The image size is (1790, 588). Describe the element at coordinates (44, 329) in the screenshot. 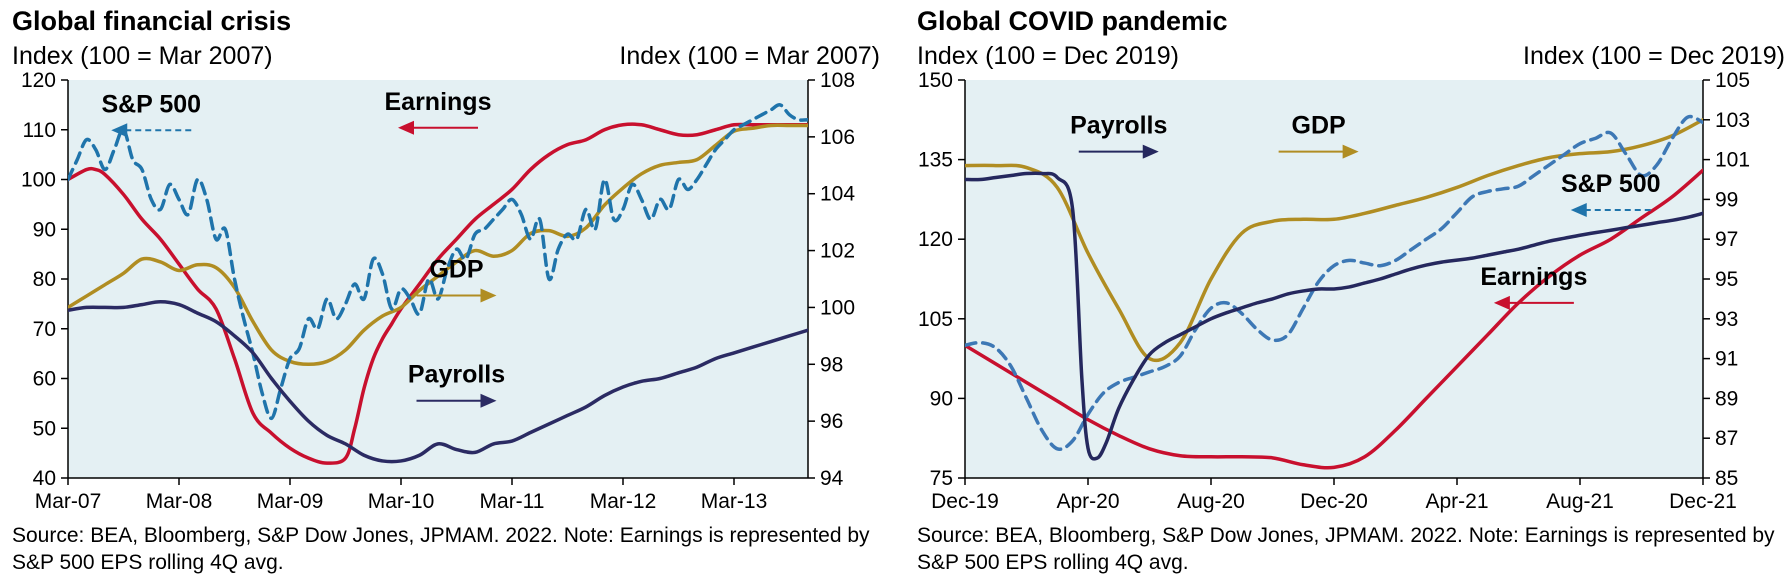

I see `left-tick-label: 70` at that location.